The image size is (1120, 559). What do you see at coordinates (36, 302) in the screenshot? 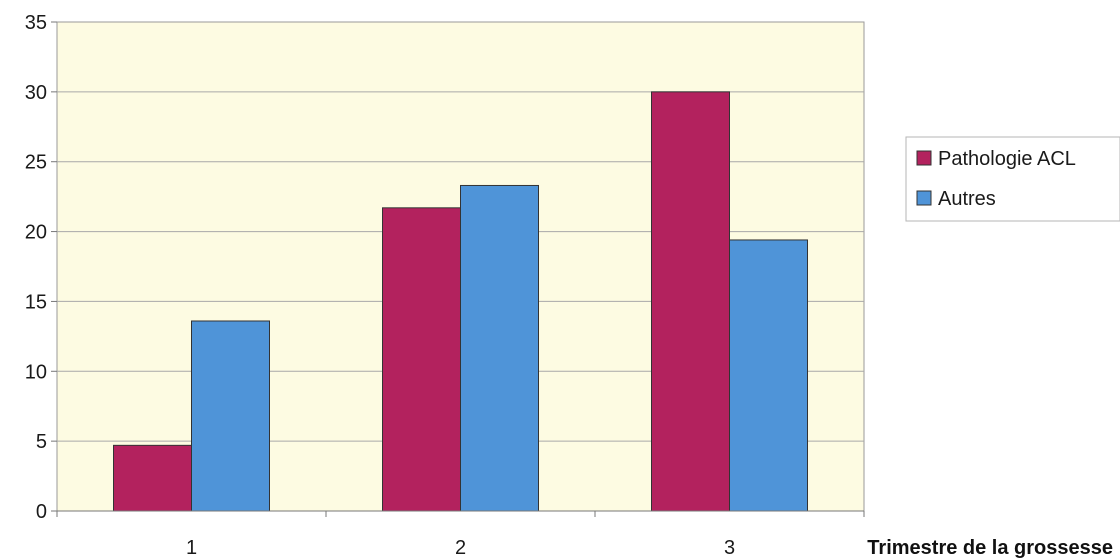
I see `y-tick-label: 15` at bounding box center [36, 302].